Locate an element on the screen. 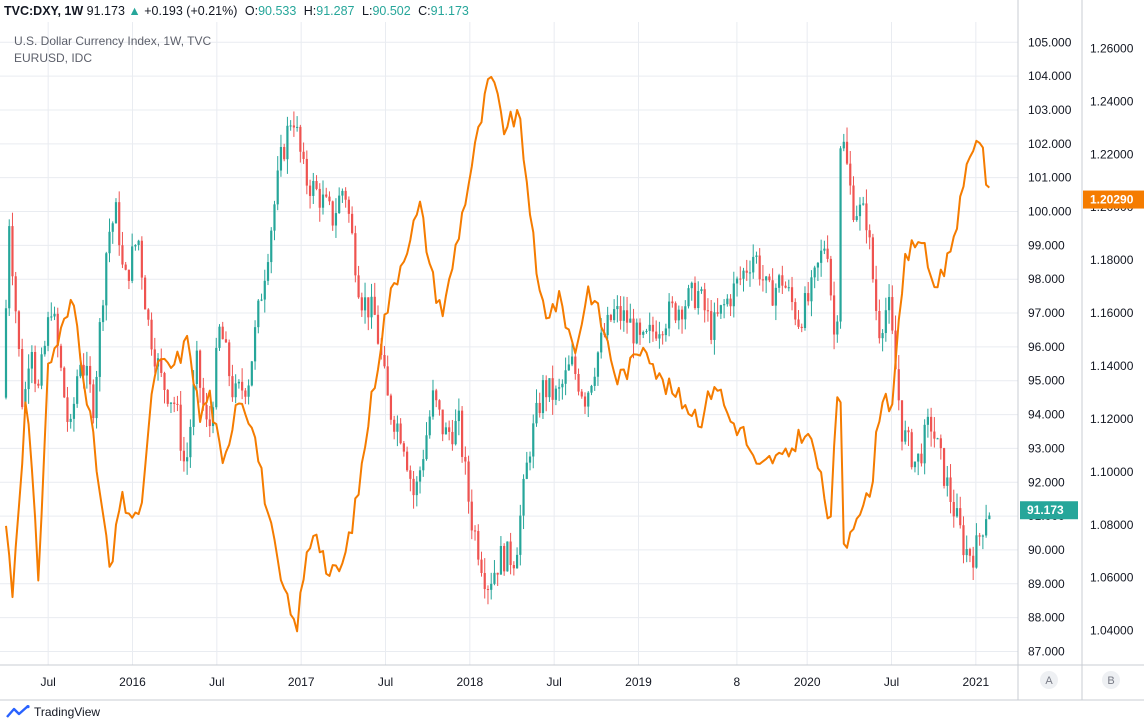 The height and width of the screenshot is (721, 1144). symbol-name: TVC:DXY, 1W is located at coordinates (44, 11).